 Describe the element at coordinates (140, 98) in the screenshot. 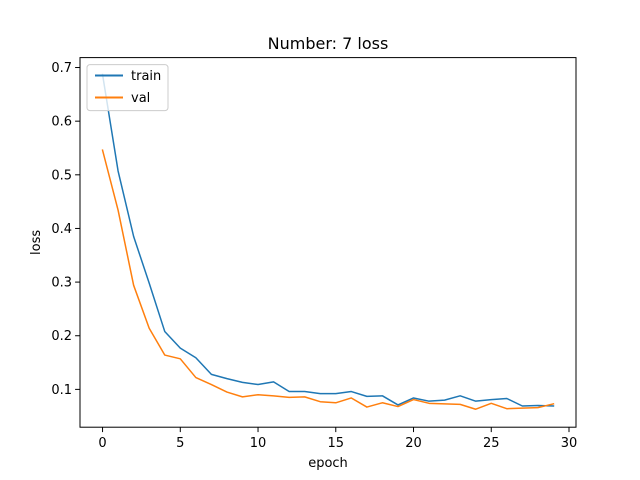

I see `legend-label-val: val` at that location.